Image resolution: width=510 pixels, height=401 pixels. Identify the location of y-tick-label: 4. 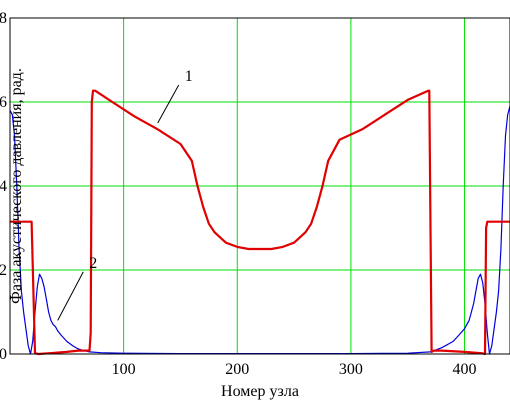
(3, 186).